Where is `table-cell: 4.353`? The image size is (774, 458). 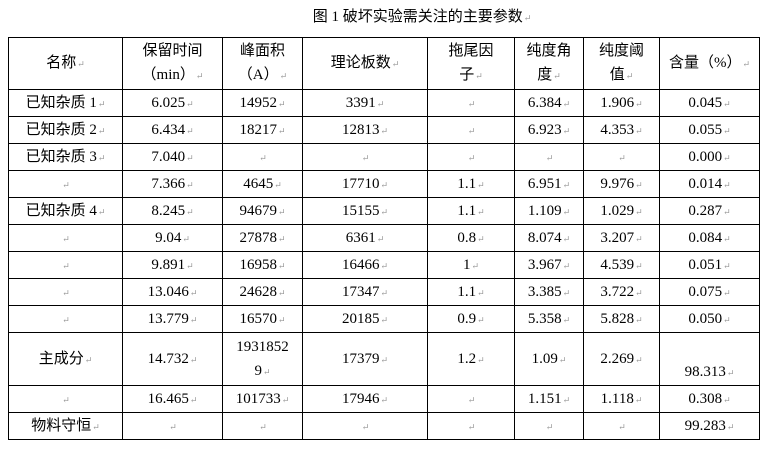
table-cell: 4.353 is located at coordinates (621, 130).